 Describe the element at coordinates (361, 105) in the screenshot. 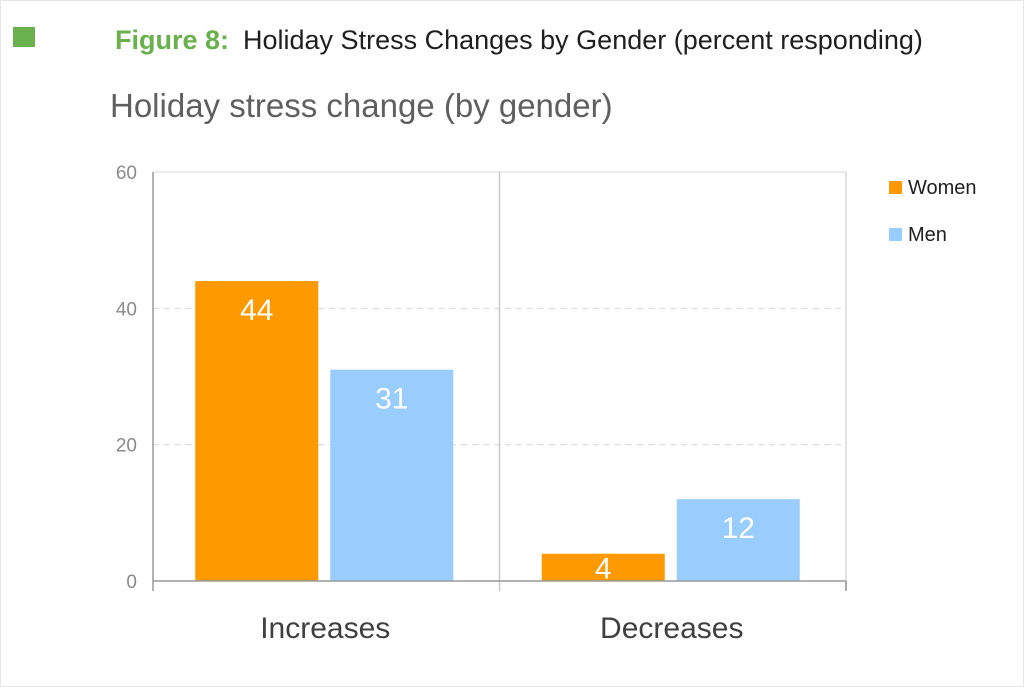

I see `chart-title: Holiday stress change (by gender)` at that location.